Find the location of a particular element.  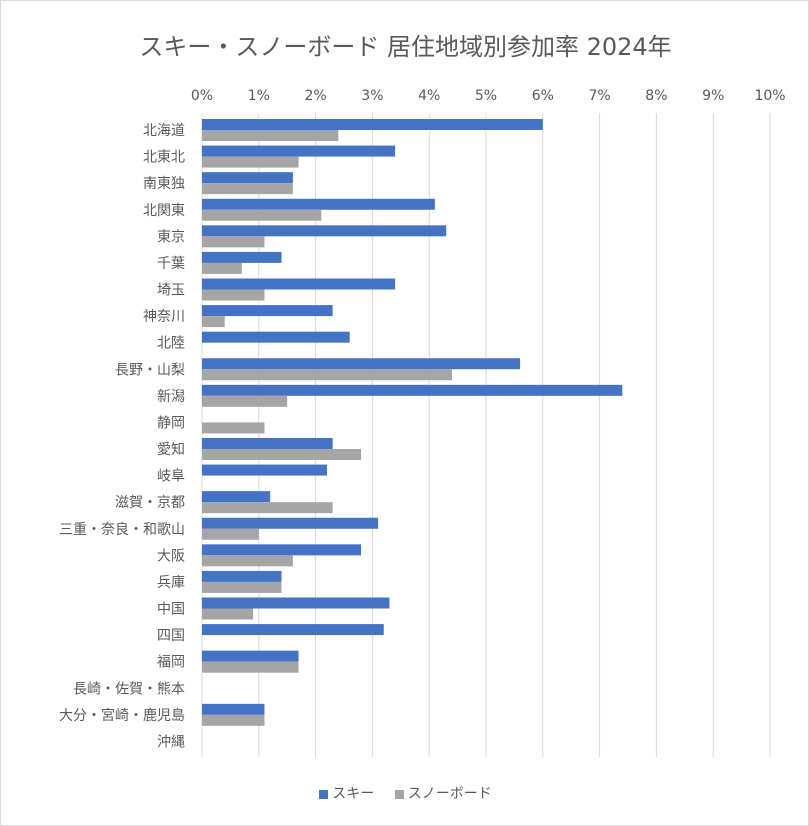

x-tick-label: 4% is located at coordinates (429, 96).